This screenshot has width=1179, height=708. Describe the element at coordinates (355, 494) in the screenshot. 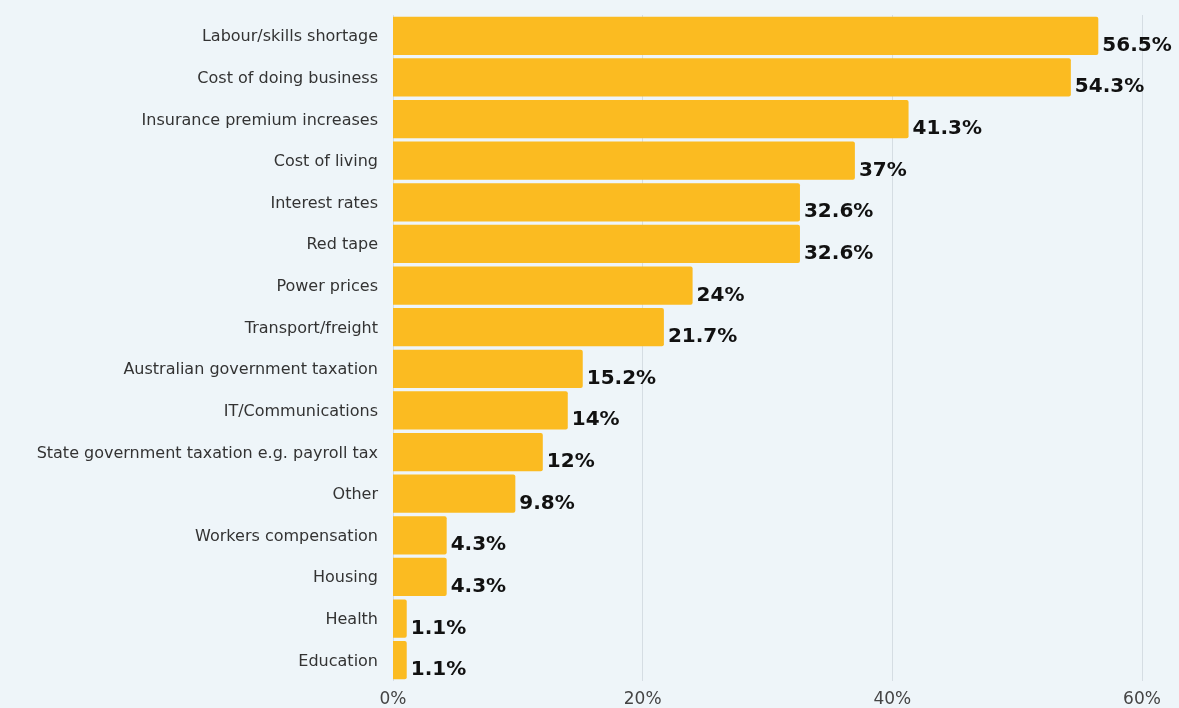

I see `y-tick-label: Other` at that location.